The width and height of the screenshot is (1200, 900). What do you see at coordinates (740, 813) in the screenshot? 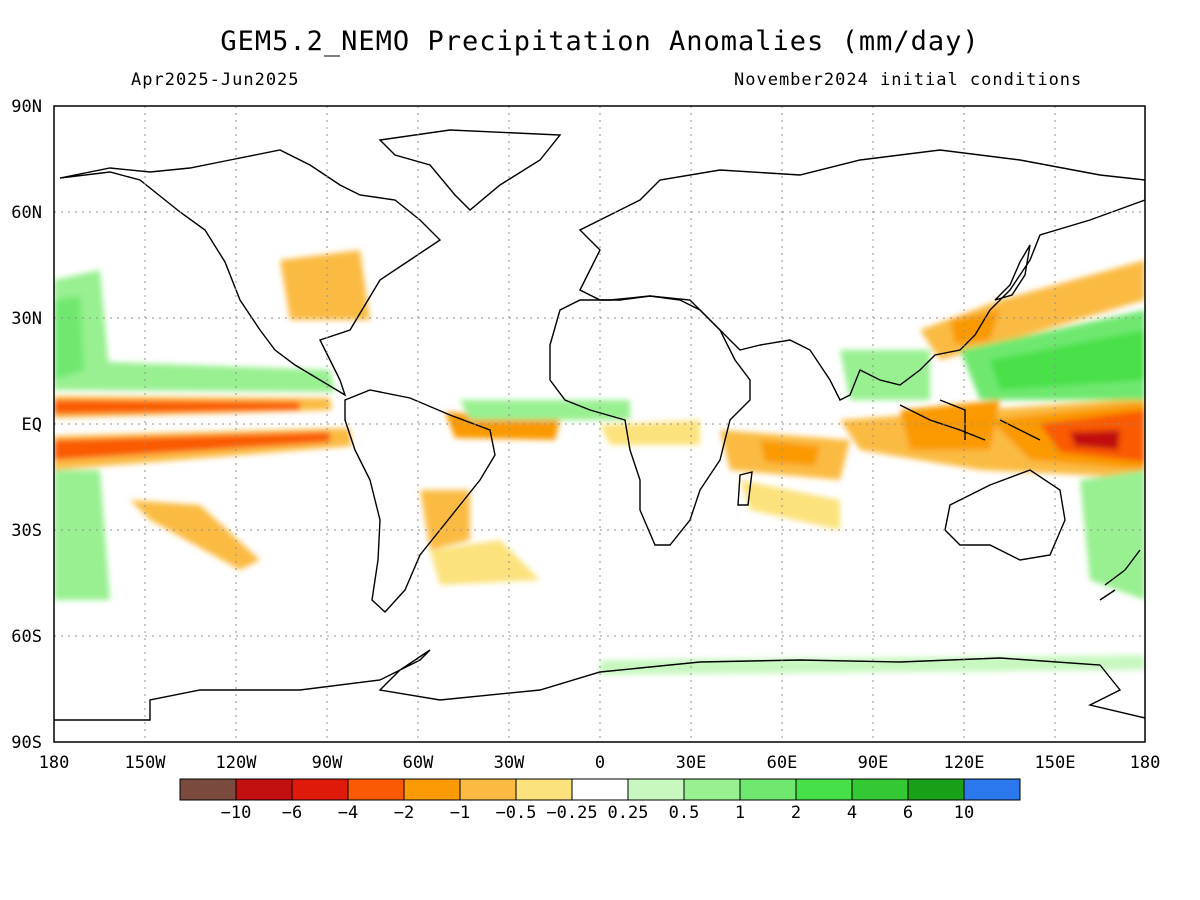
I see `colorbar-label: 1` at bounding box center [740, 813].